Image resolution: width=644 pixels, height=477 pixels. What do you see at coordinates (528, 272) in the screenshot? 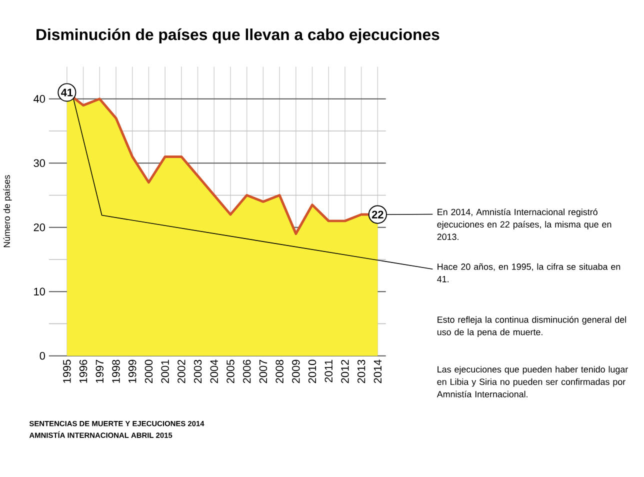
I see `text: Hace 20 años, en 1995, la cifra se situaba en 41.` at bounding box center [528, 272].